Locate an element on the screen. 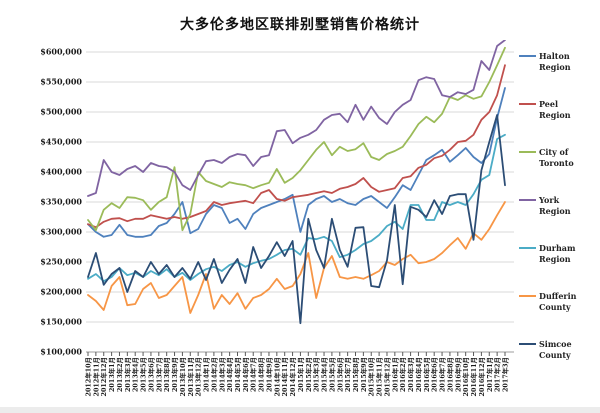  x-axis-label: 2015年2月 is located at coordinates (308, 374).